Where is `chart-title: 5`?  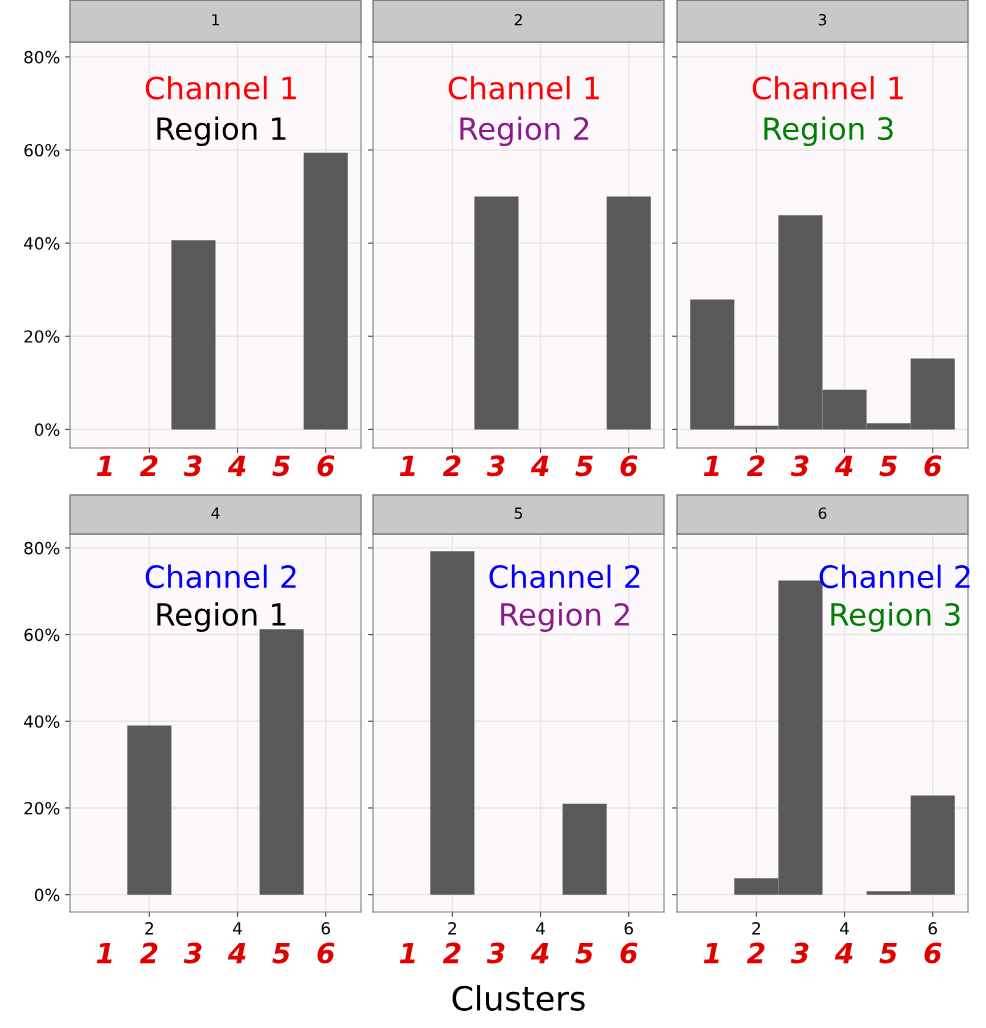
chart-title: 5 is located at coordinates (518, 513).